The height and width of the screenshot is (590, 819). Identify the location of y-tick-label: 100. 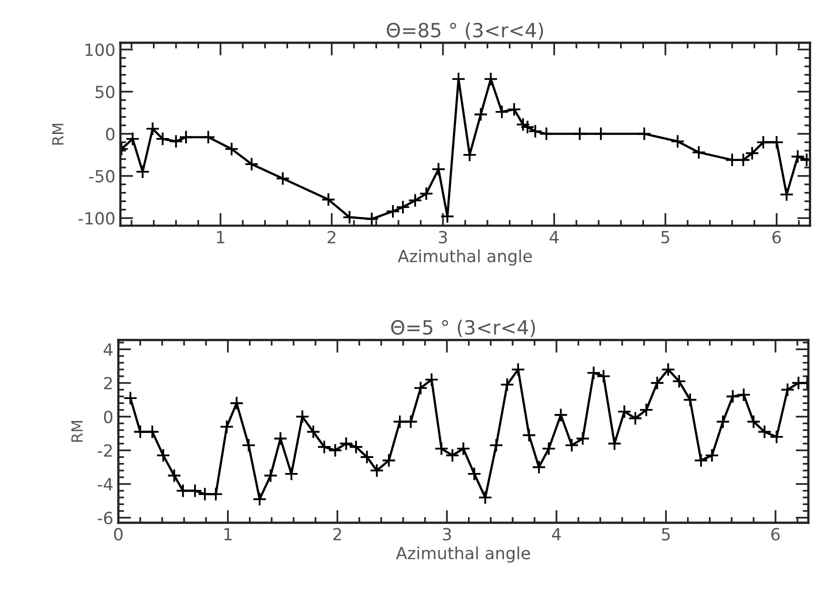
(100, 49).